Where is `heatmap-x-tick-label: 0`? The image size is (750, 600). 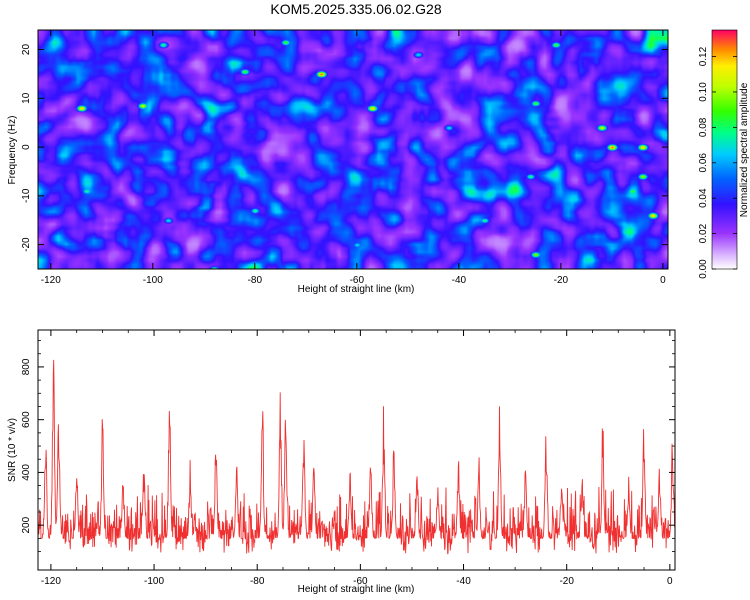
heatmap-x-tick-label: 0 is located at coordinates (663, 280).